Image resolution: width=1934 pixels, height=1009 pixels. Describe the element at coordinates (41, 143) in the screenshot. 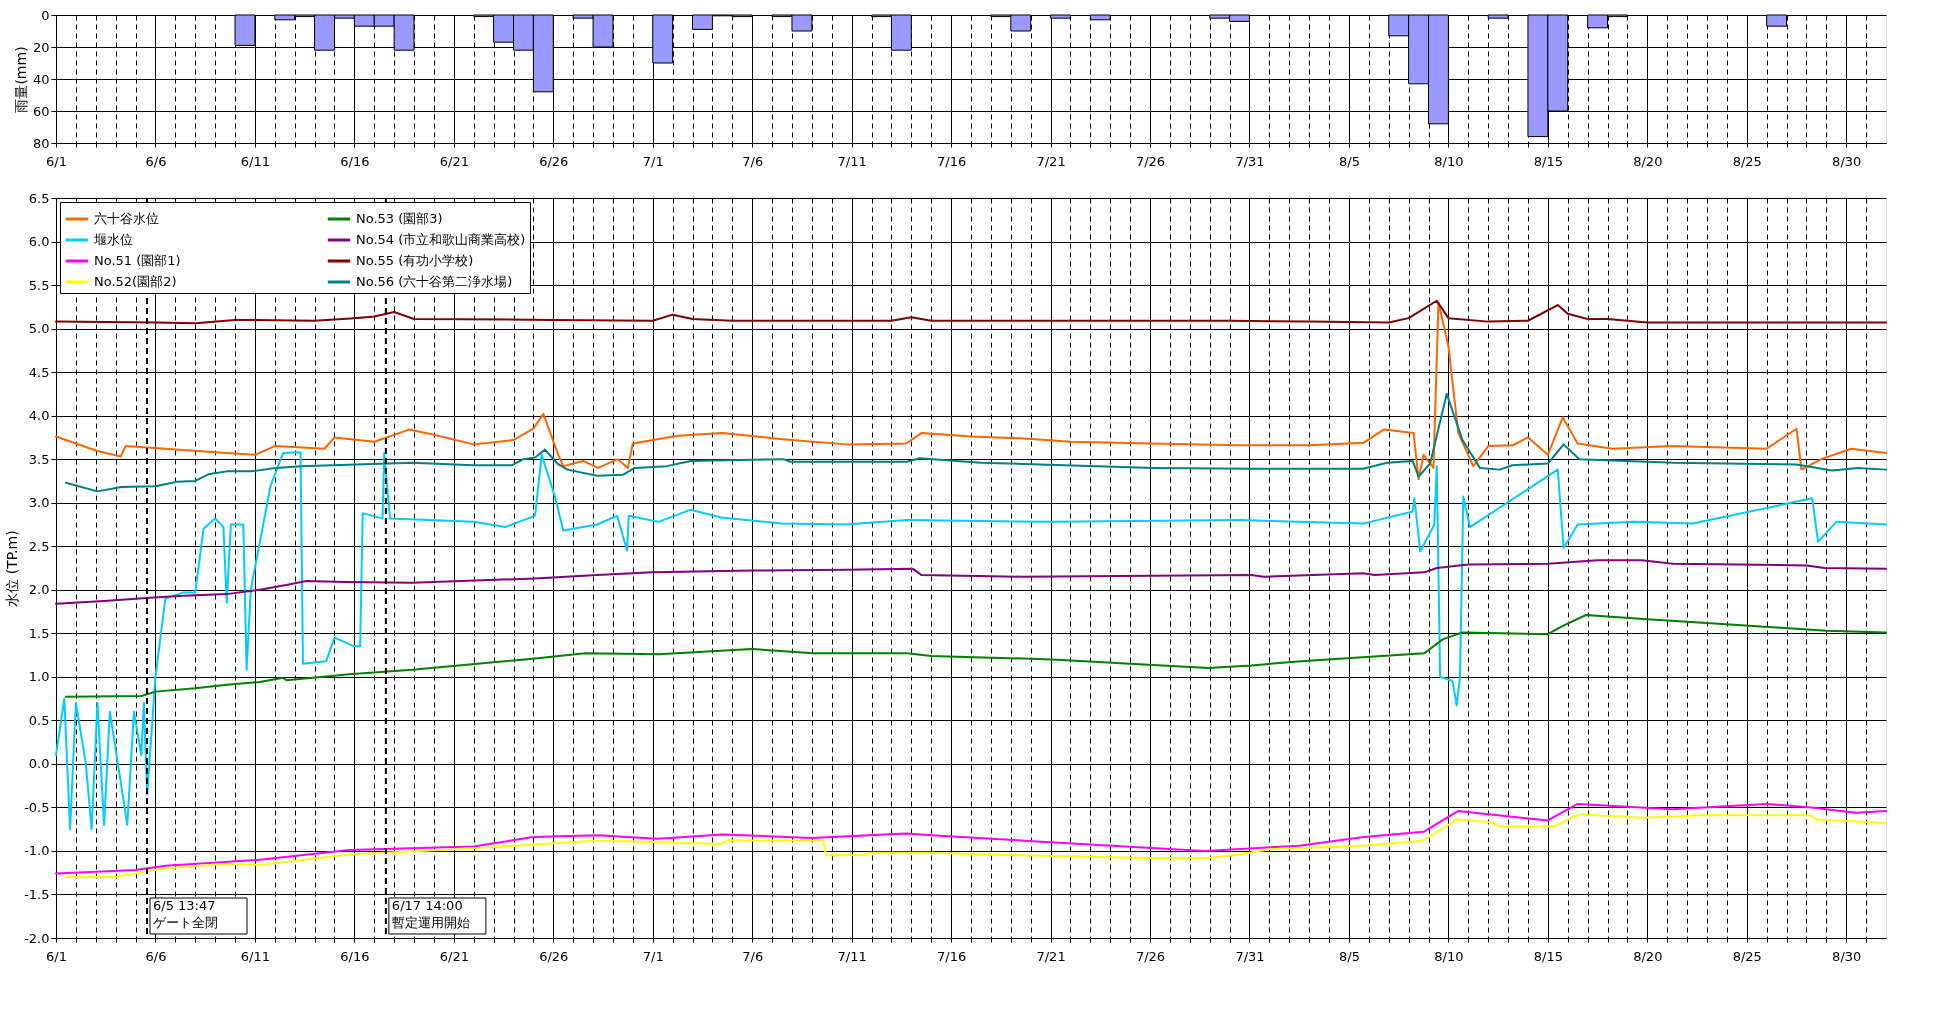

I see `y-tick-label: 80` at that location.